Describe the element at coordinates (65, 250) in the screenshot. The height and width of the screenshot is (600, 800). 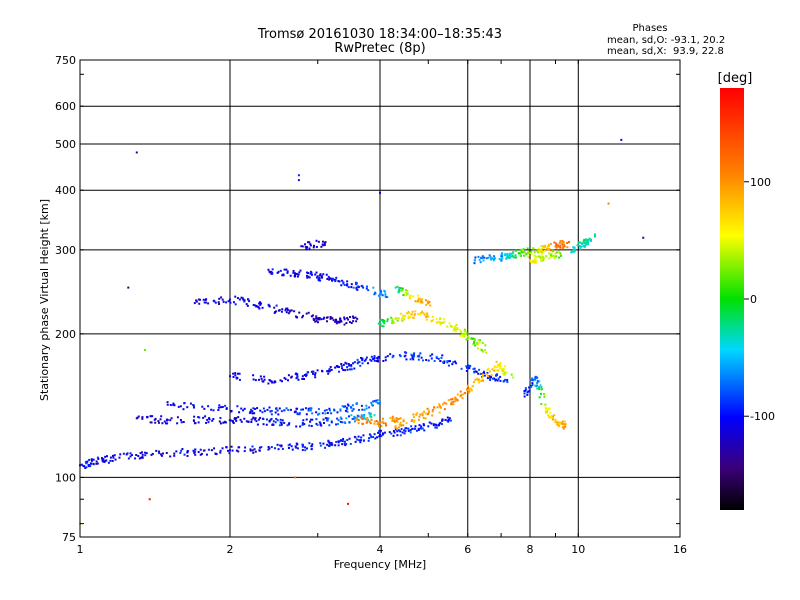
I see `y-tick-label: 300` at that location.